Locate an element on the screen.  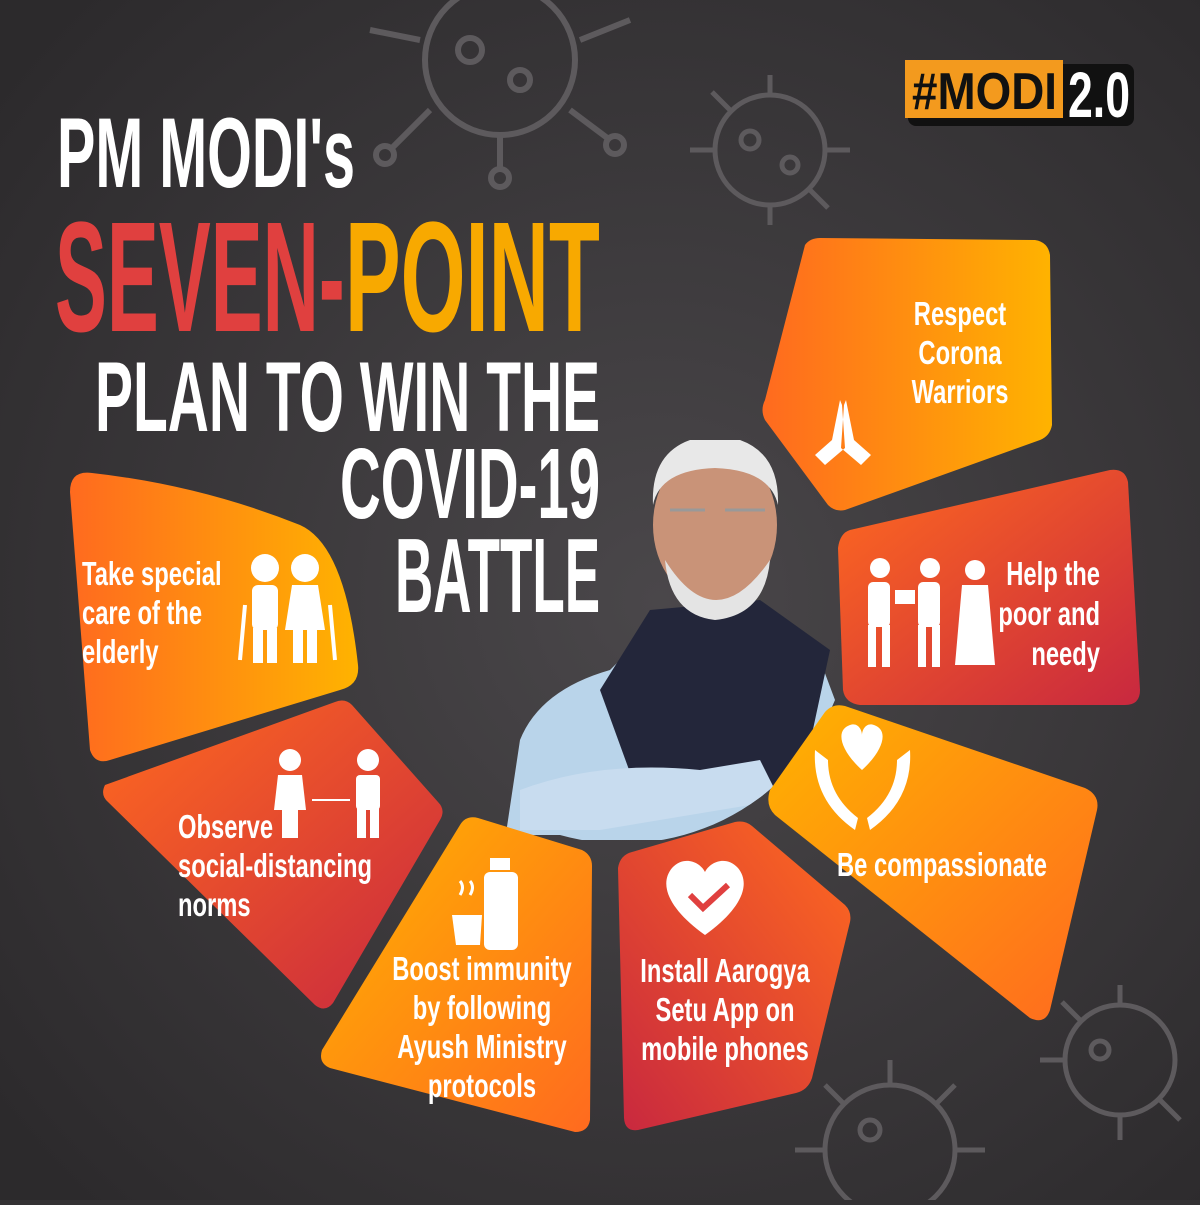
title-line-3: PLAN TO WIN THE is located at coordinates (348, 396).